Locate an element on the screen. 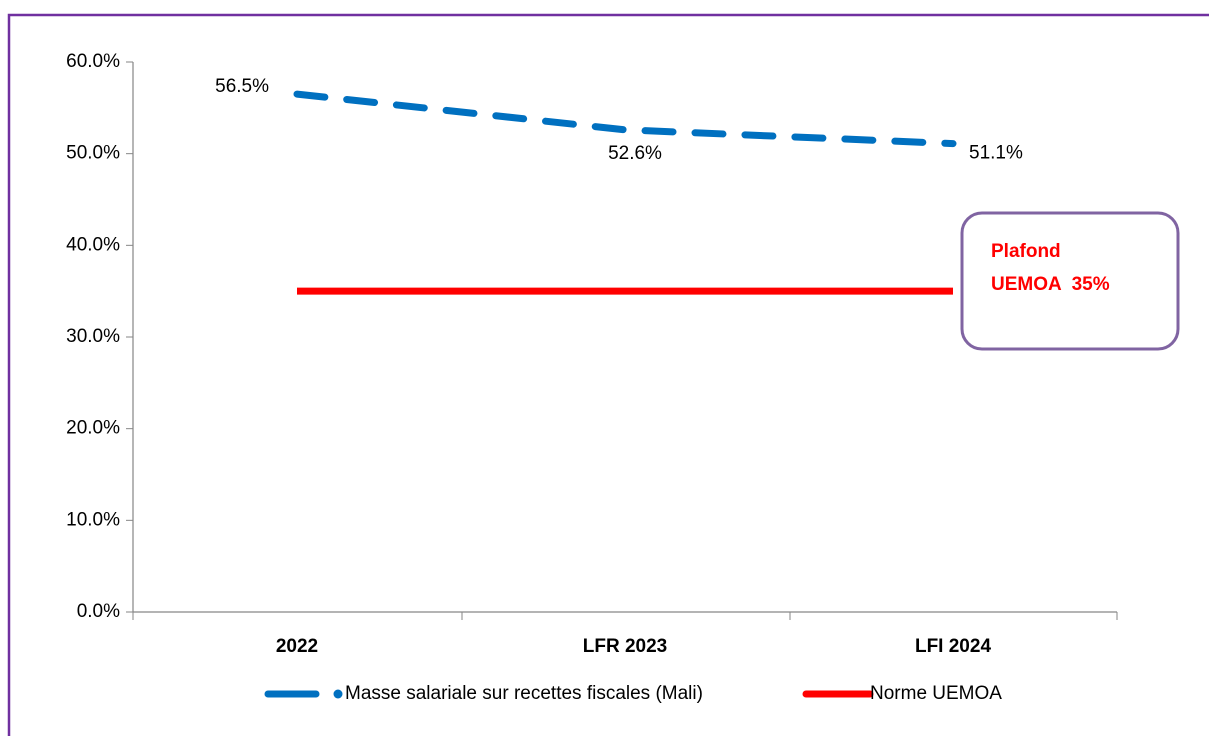 The width and height of the screenshot is (1209, 736). data-label: 51.1% is located at coordinates (996, 153).